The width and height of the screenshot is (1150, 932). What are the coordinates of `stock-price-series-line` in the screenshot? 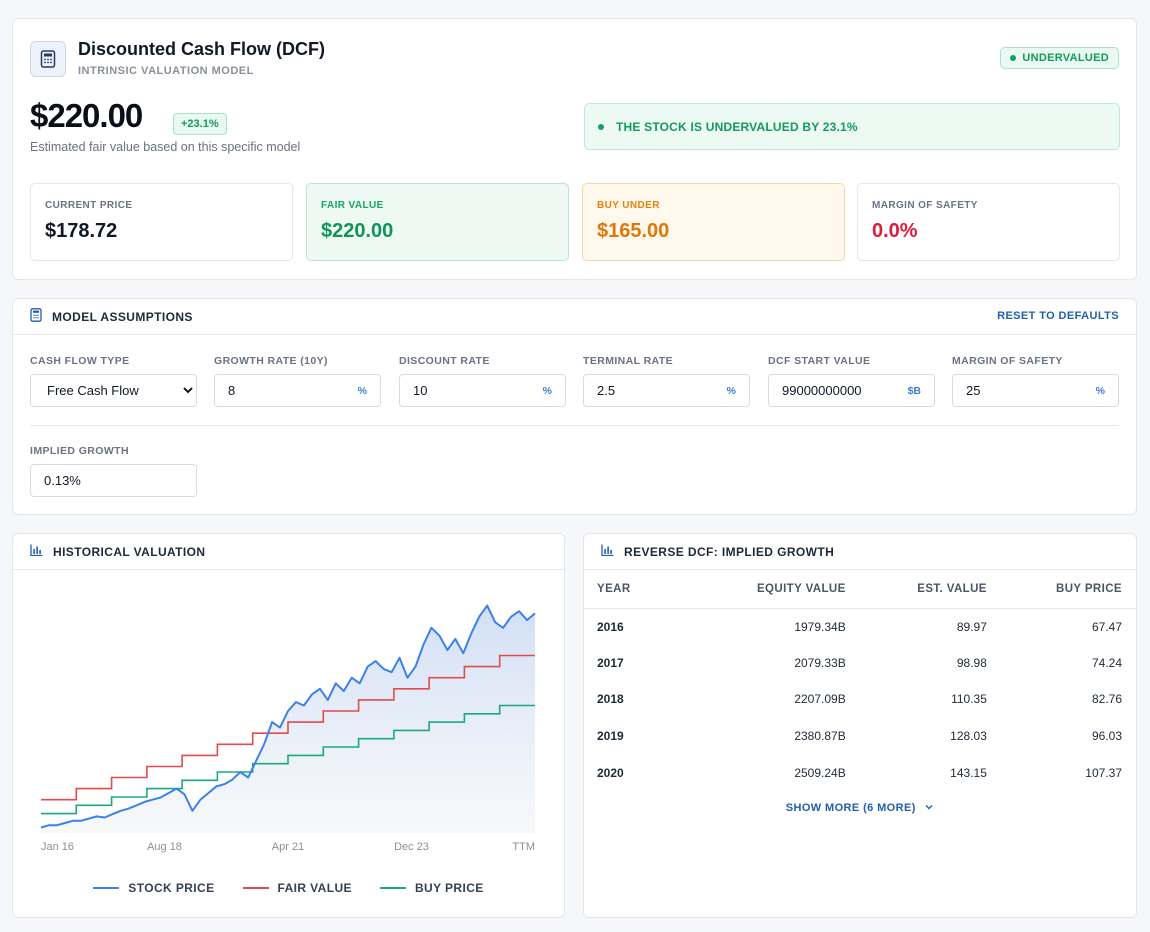 It's located at (288, 716).